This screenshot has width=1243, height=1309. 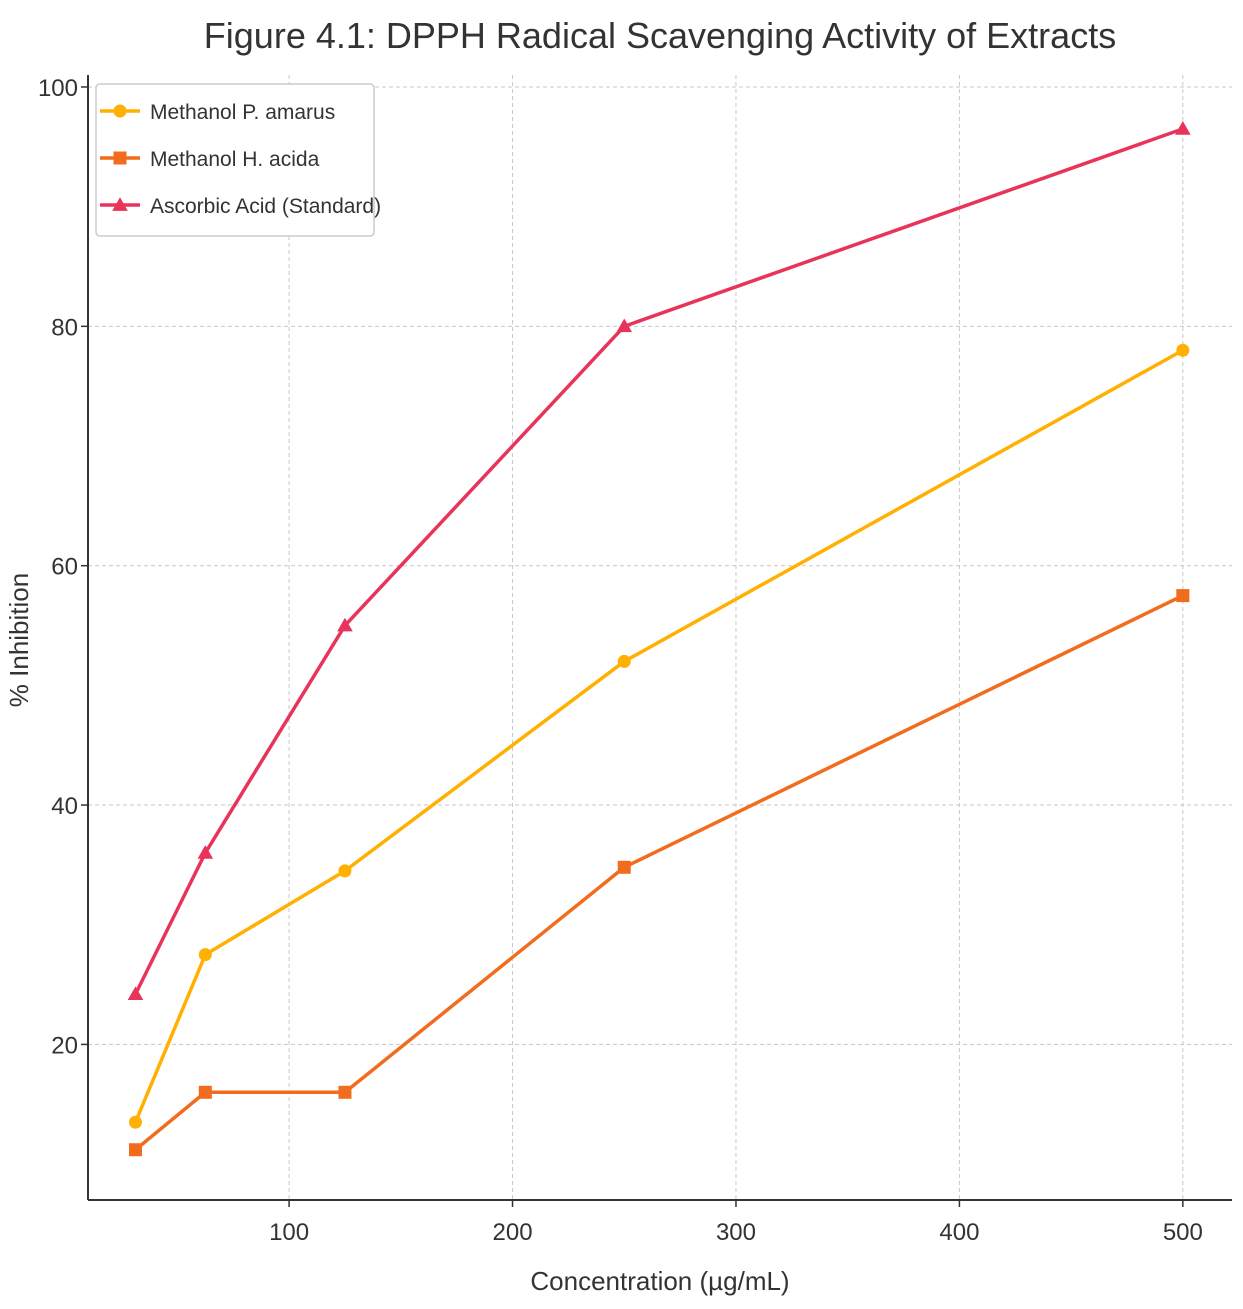 I want to click on legend-label: Methanol P. amarus, so click(x=242, y=112).